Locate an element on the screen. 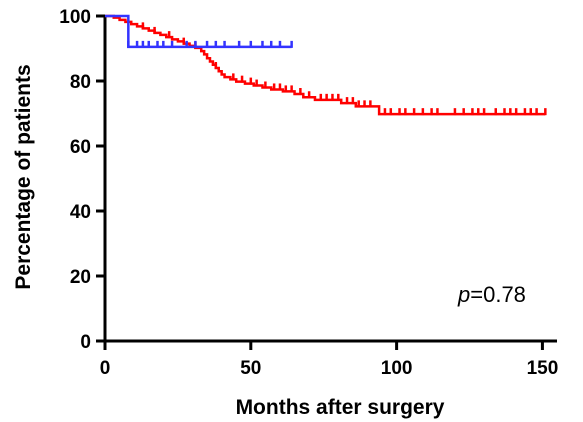 The image size is (583, 422). x-tick-label: 50 is located at coordinates (250, 368).